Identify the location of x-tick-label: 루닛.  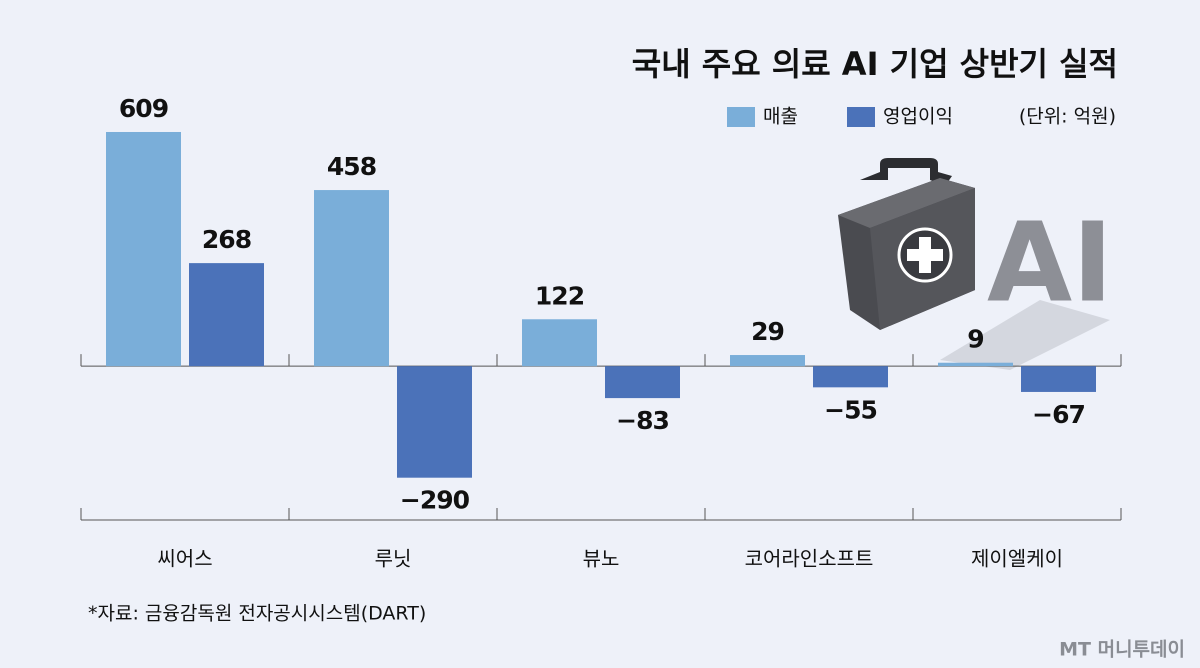
(393, 559).